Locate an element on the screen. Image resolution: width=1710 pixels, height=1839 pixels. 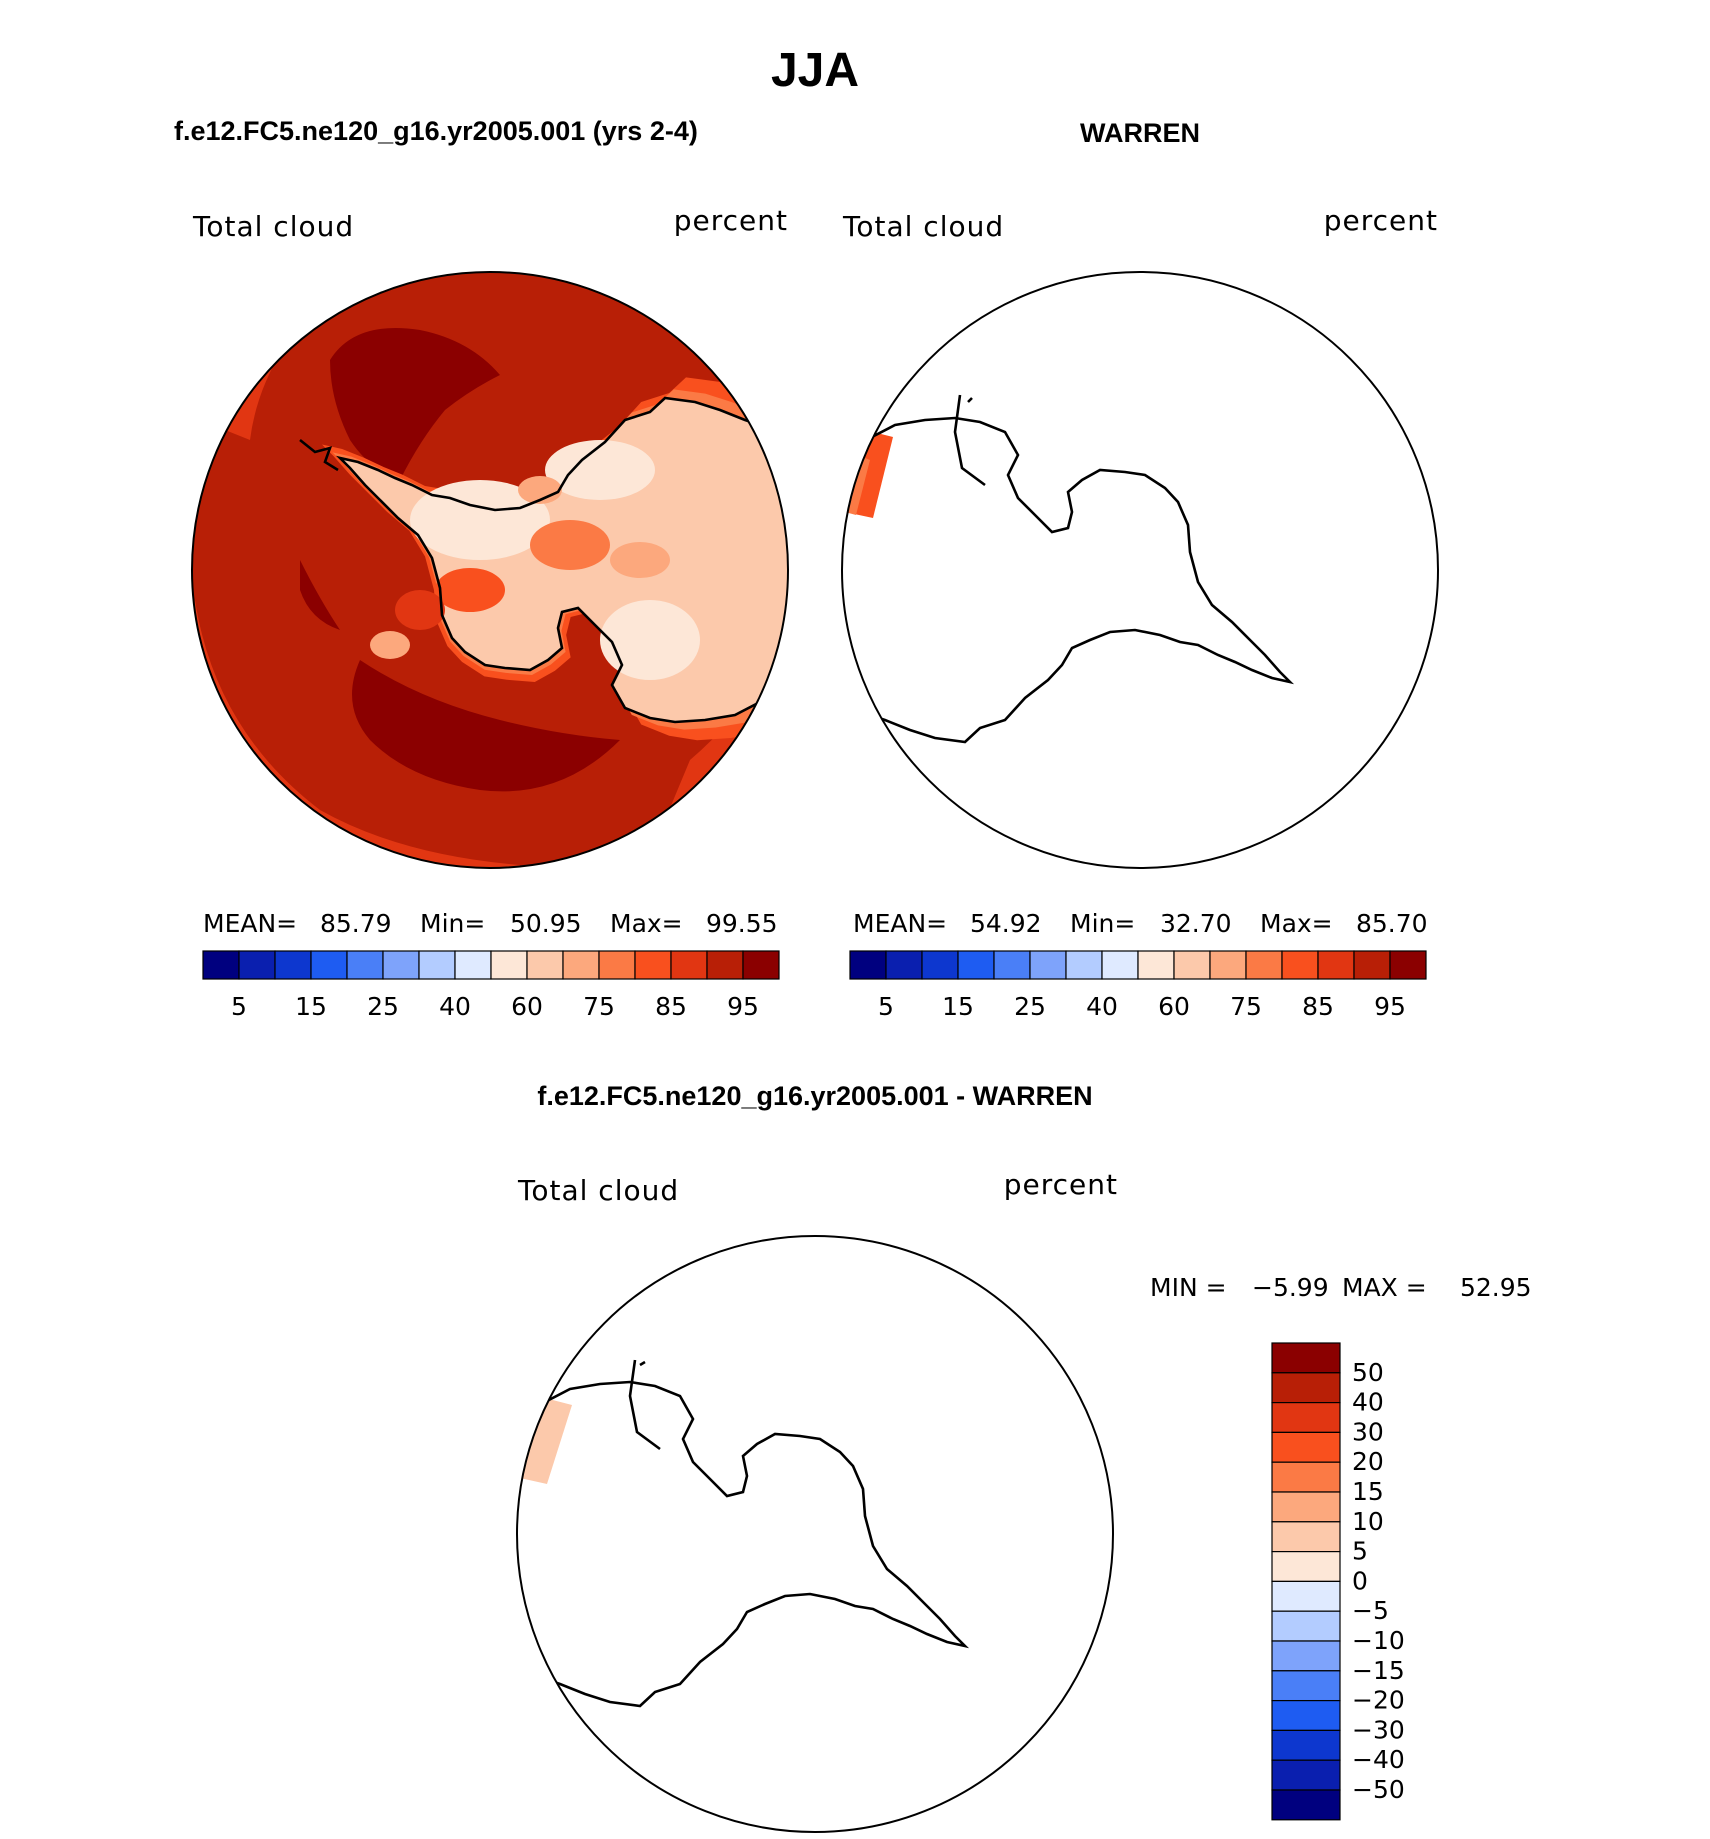
panel-diff-colorbar-tick-label: −40 is located at coordinates (1378, 1759).